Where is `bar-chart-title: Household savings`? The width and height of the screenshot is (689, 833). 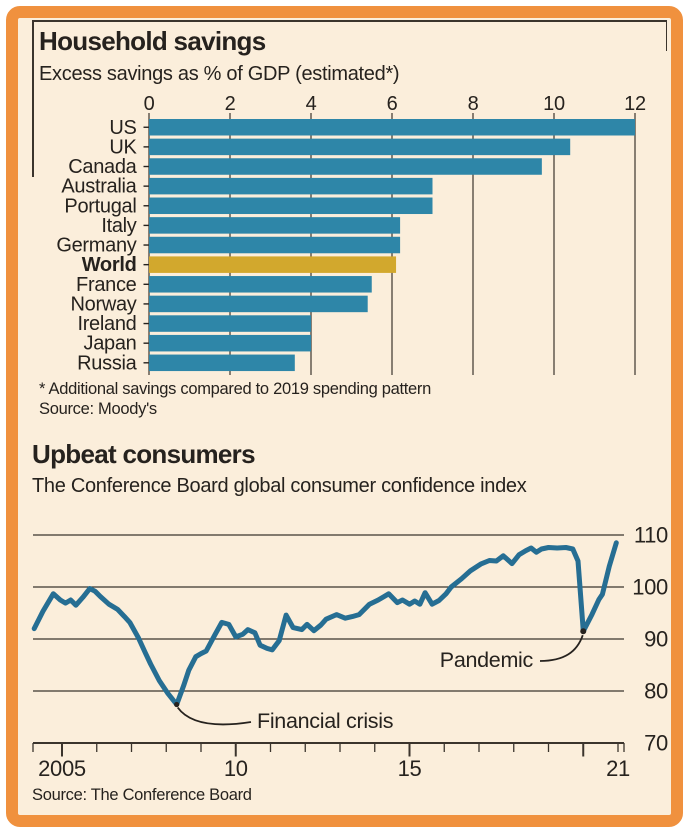
bar-chart-title: Household savings is located at coordinates (152, 41).